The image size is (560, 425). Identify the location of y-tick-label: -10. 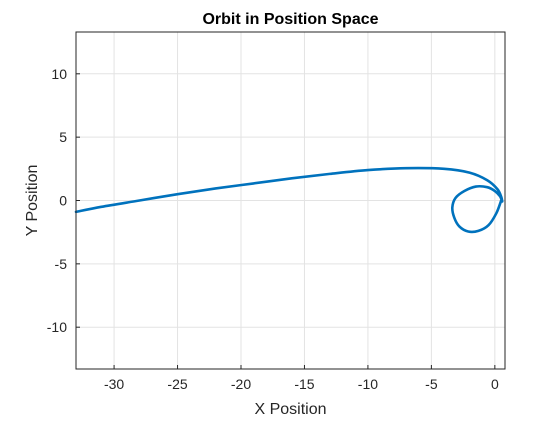
(57, 327).